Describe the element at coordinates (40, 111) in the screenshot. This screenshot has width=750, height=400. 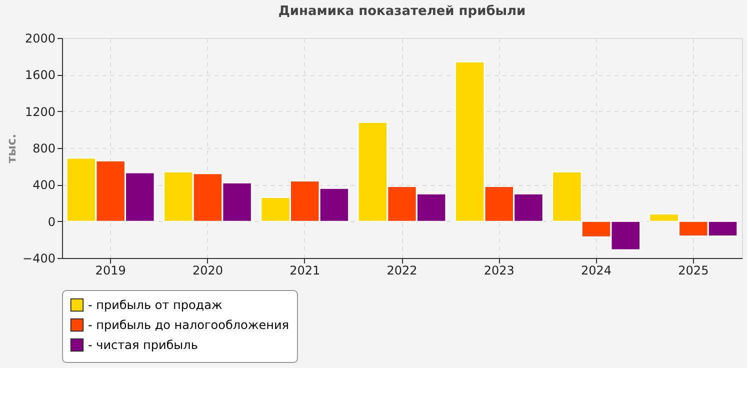
I see `y-tick-label: 1200` at that location.